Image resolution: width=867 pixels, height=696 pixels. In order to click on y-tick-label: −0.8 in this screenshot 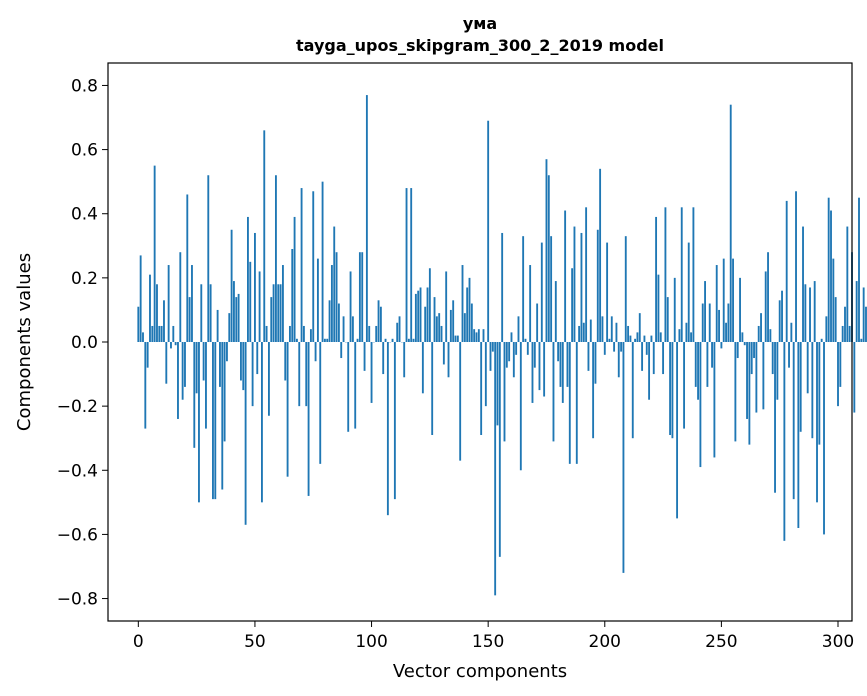, I will do `click(77, 600)`.